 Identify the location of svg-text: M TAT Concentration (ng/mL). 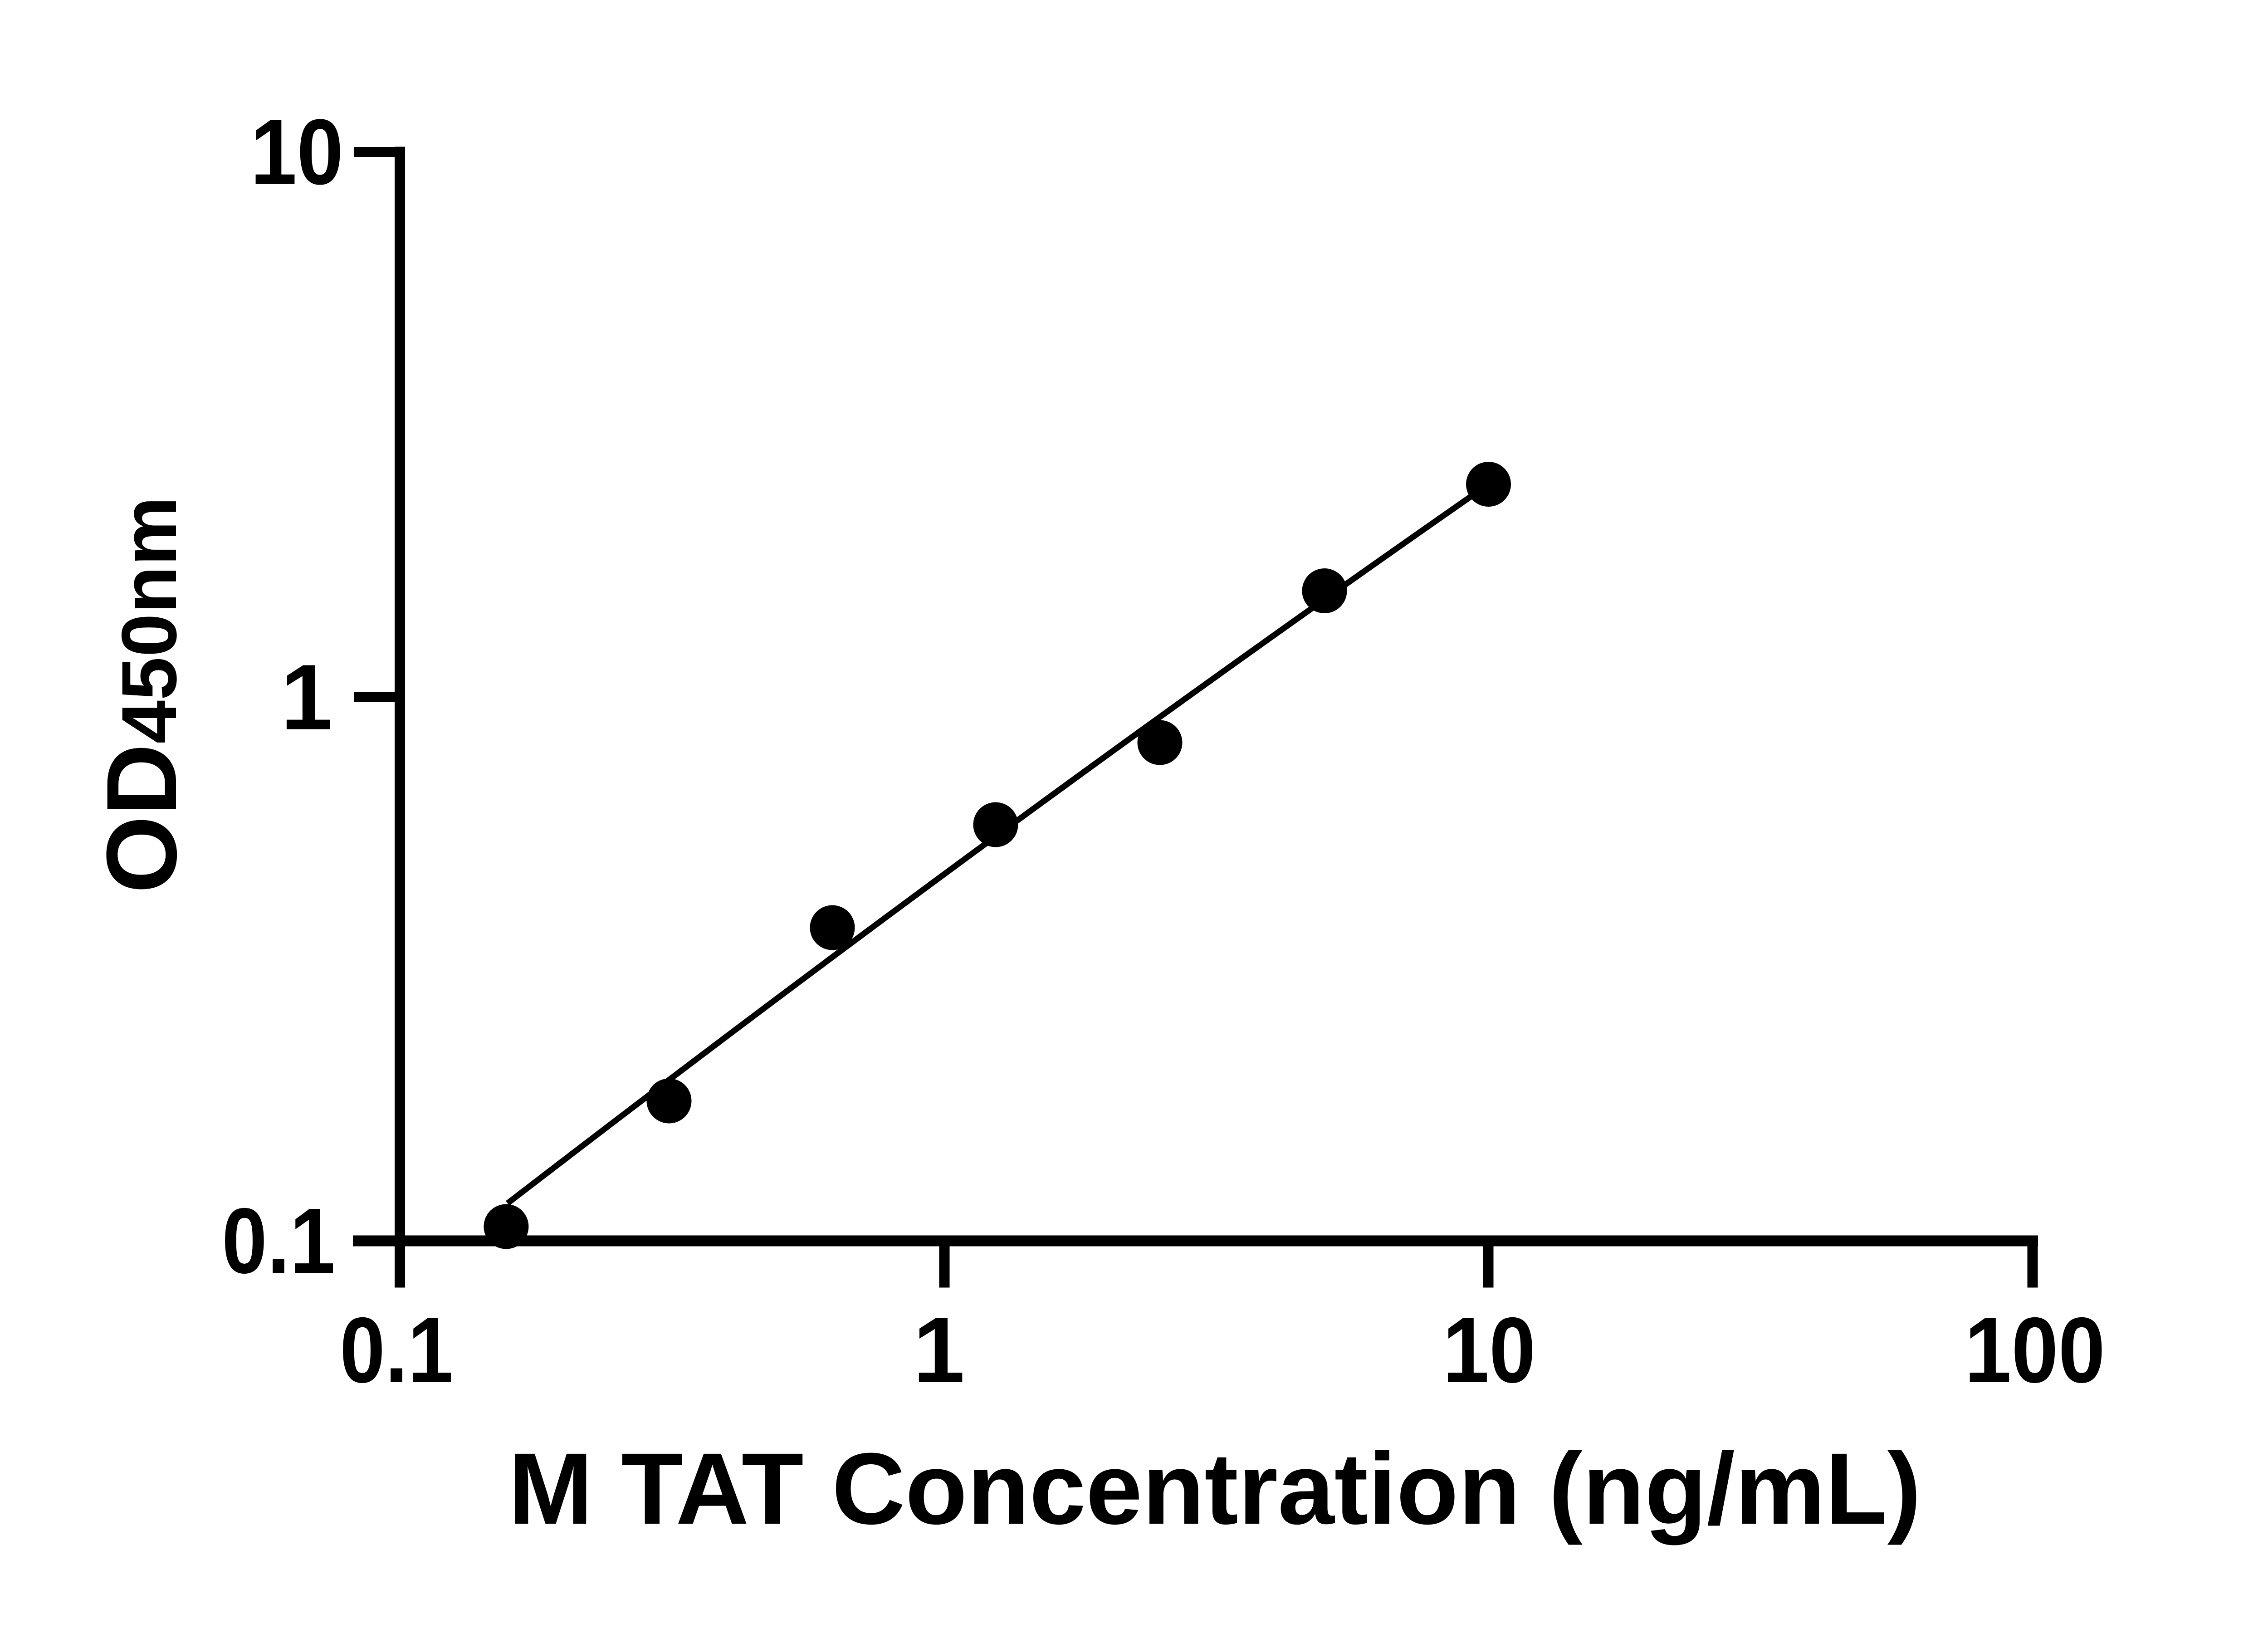
(1214, 1488).